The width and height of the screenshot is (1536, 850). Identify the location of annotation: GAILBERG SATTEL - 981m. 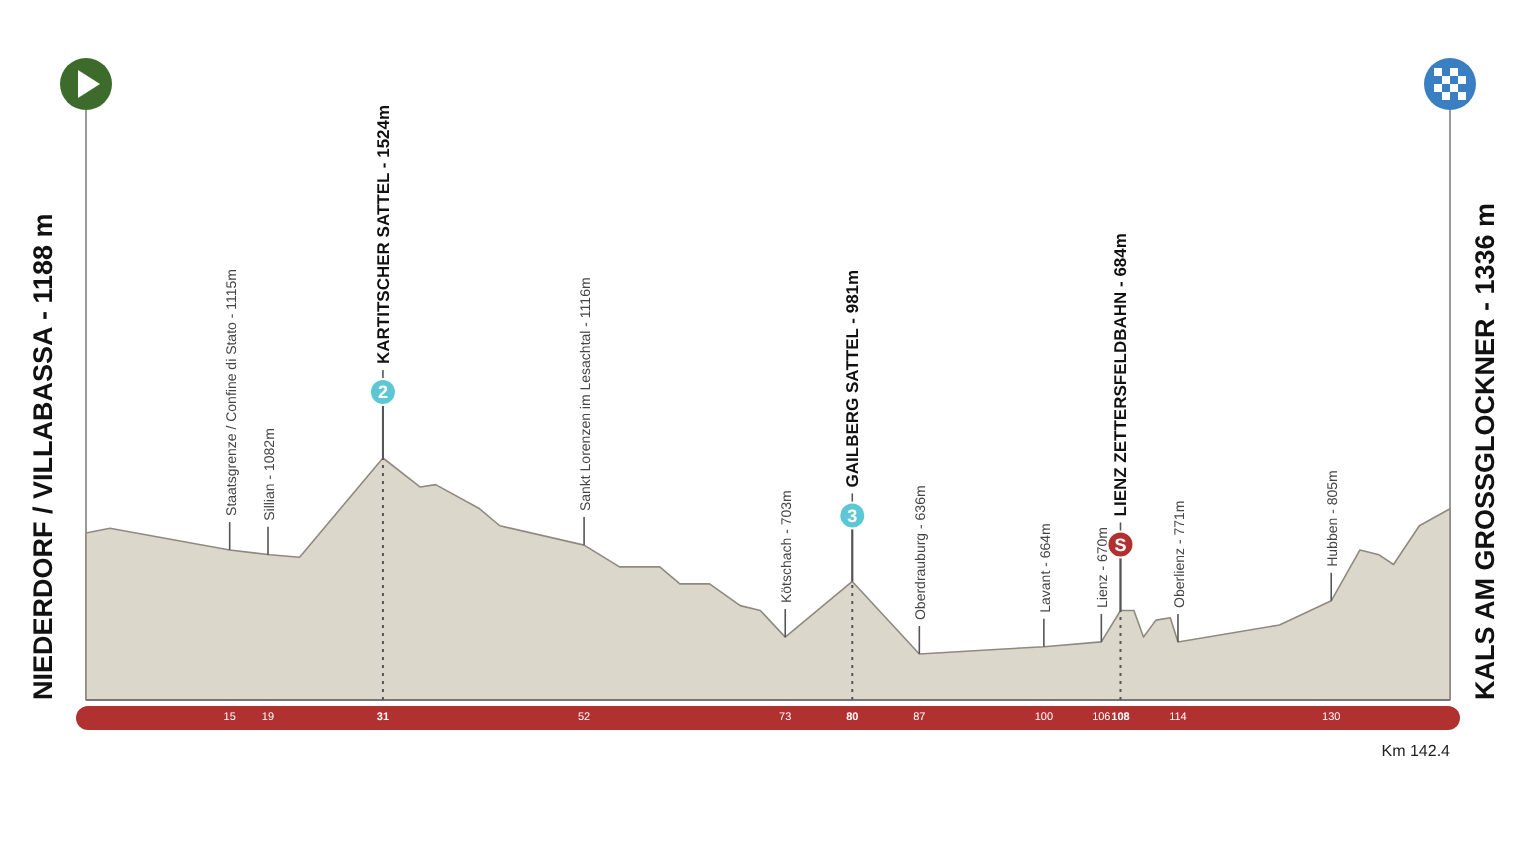
(852, 378).